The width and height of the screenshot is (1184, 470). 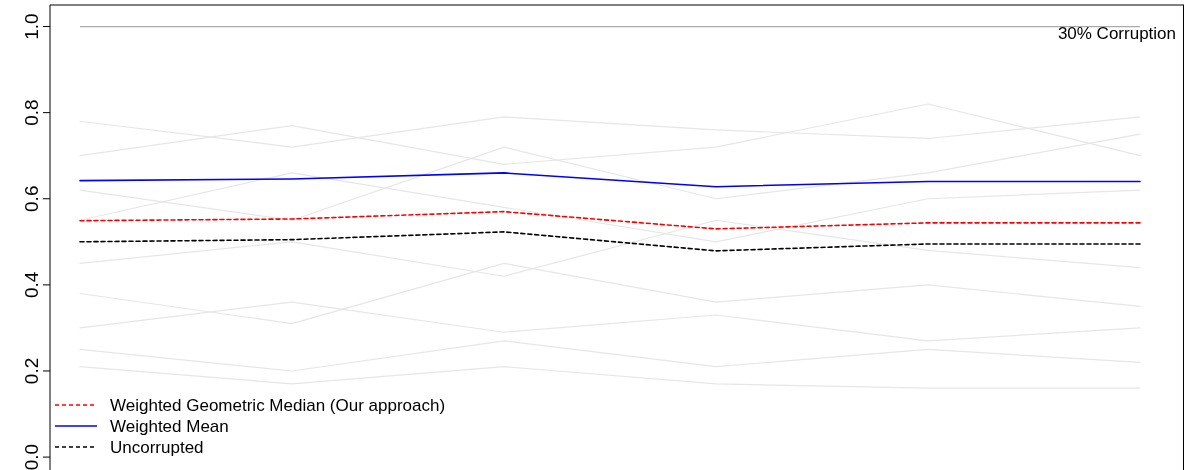 I want to click on y-tick-label: 1.0, so click(x=31, y=26).